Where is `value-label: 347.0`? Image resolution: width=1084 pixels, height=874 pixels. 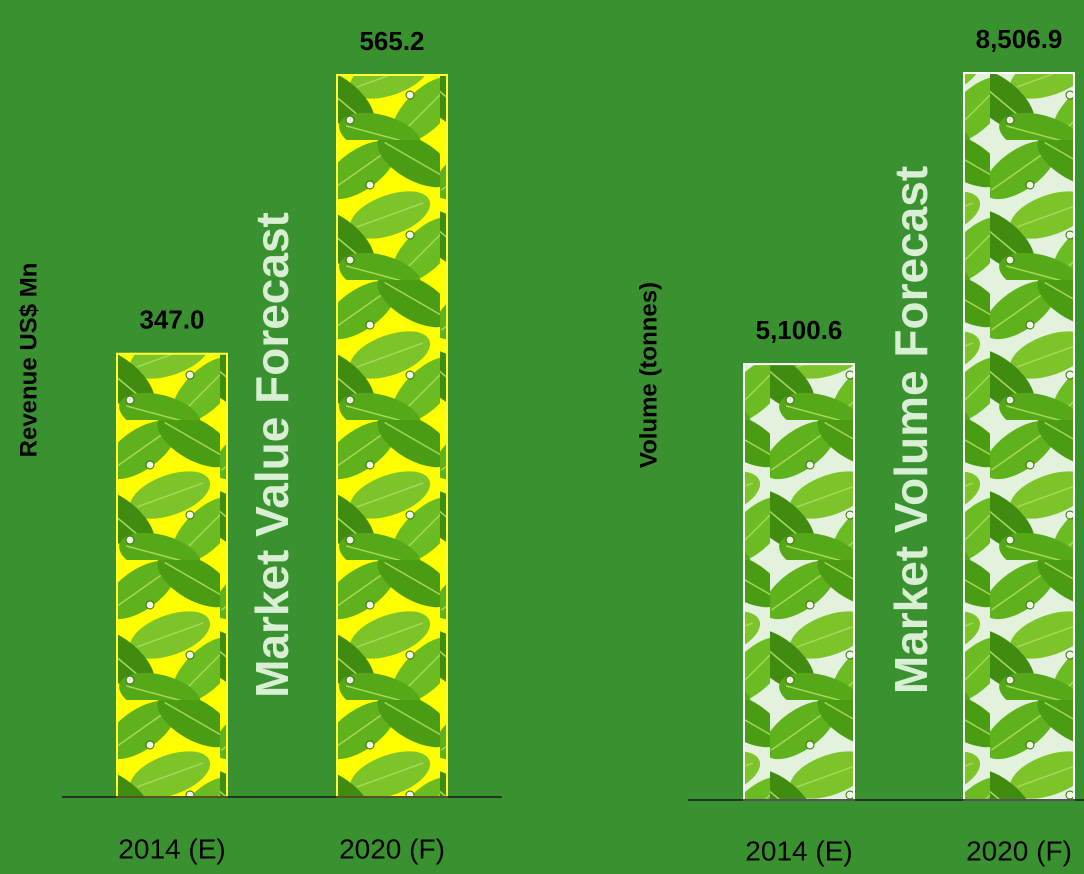
value-label: 347.0 is located at coordinates (171, 320).